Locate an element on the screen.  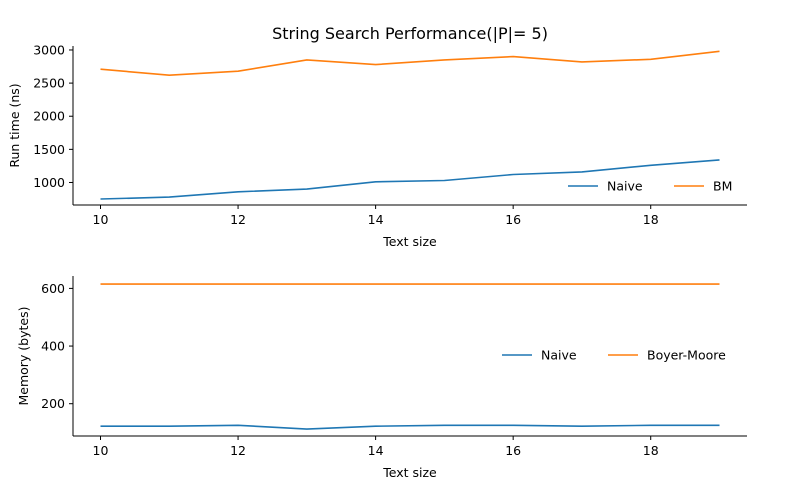
y-tick-label: 200 is located at coordinates (53, 403).